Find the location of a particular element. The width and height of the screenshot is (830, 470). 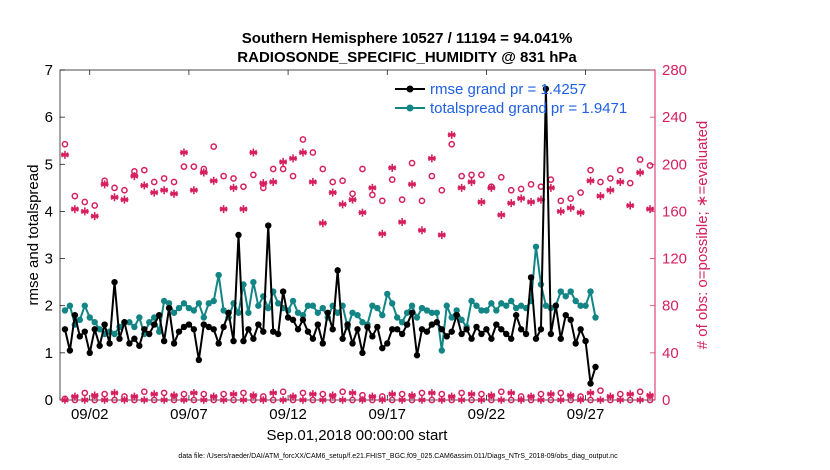

y2-tick-label: 120 is located at coordinates (674, 259).